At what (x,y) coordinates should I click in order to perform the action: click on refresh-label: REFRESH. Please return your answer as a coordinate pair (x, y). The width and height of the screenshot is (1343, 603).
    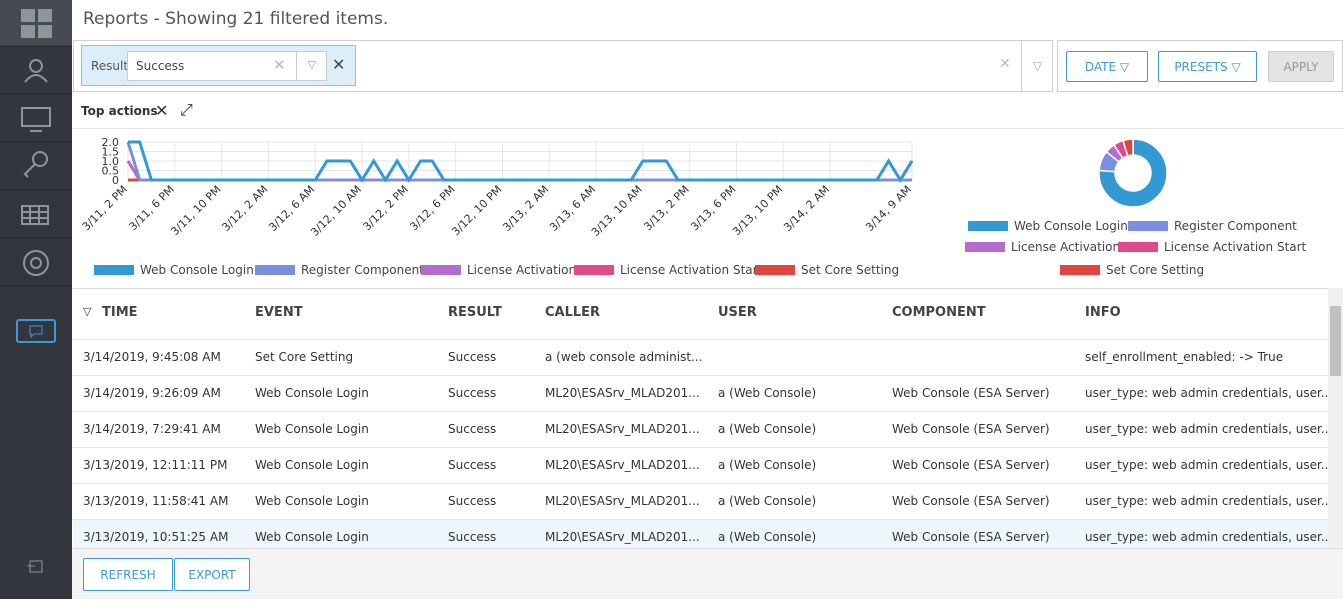
    Looking at the image, I should click on (128, 574).